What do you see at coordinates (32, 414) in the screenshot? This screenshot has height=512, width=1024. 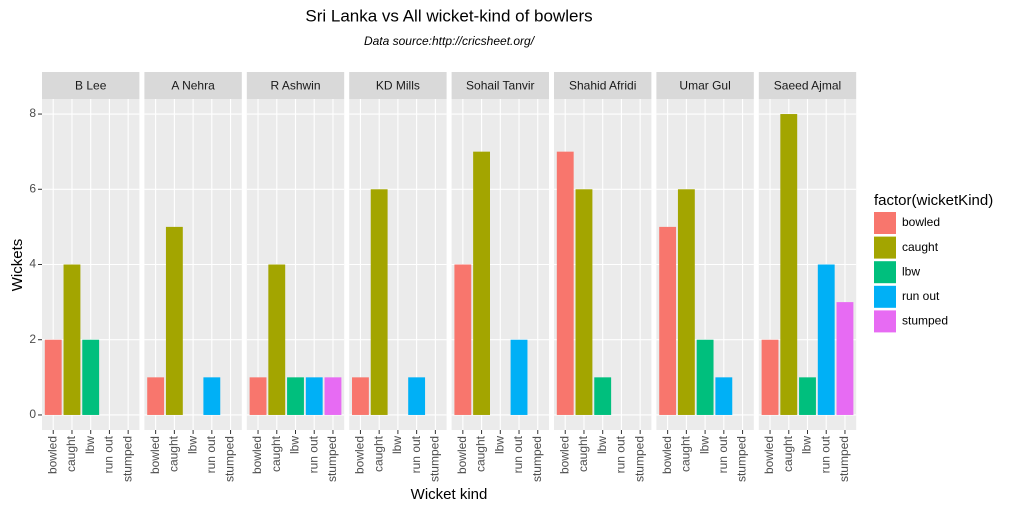 I see `y-tick-label: 0` at bounding box center [32, 414].